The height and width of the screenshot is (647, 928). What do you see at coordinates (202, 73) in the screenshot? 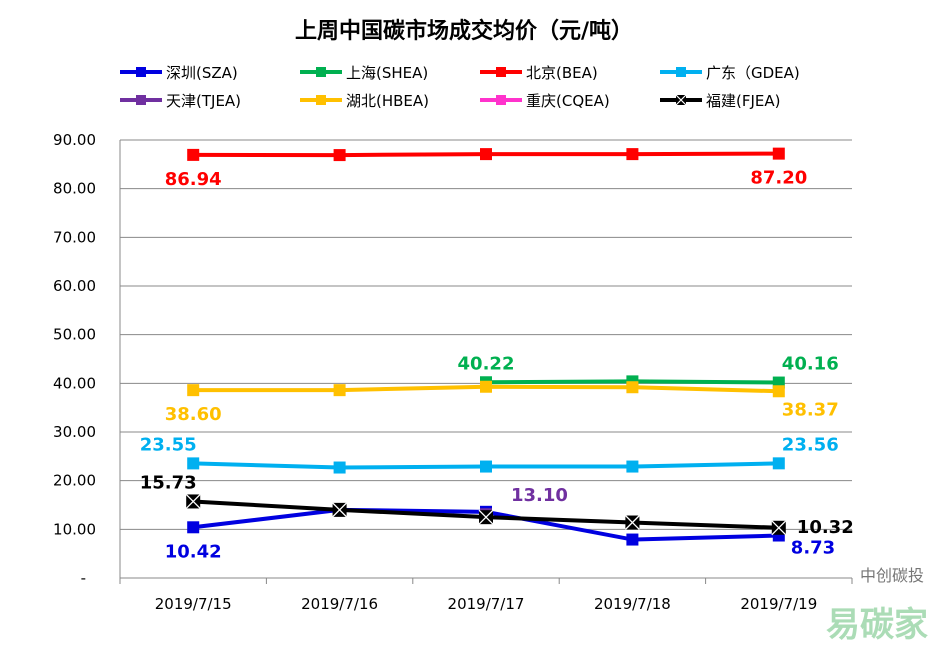
I see `legend-label: 深圳(SZA)` at bounding box center [202, 73].